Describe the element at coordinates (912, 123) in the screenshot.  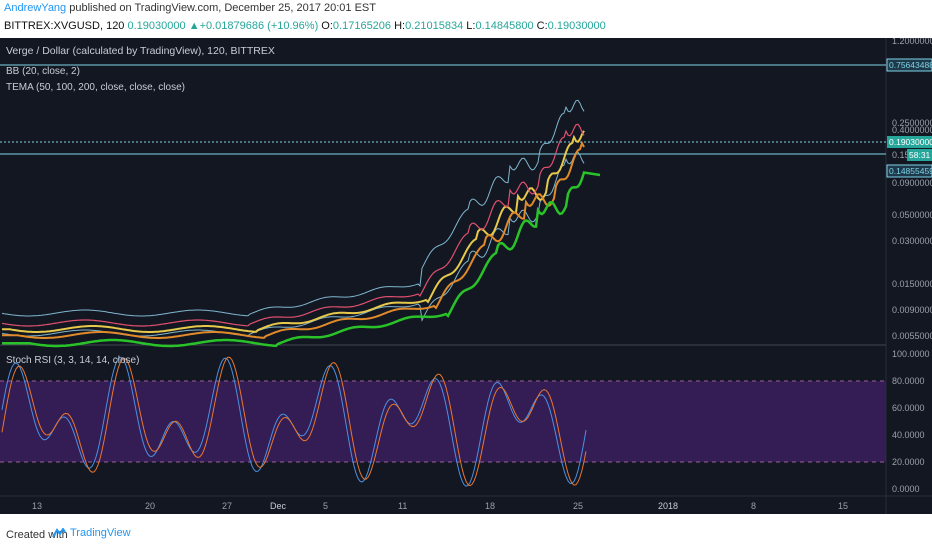
I see `price-tick: 0.25000000` at that location.